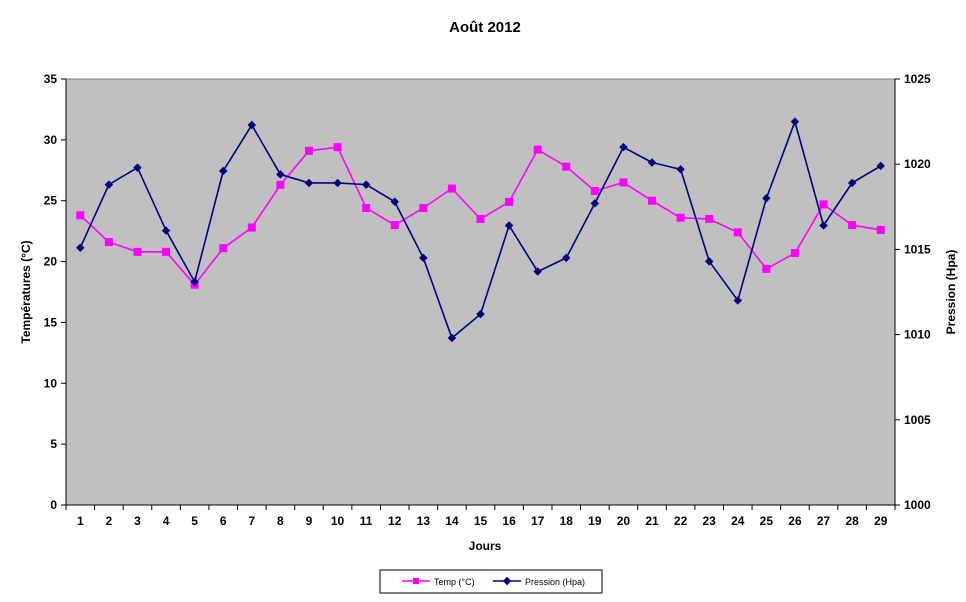  What do you see at coordinates (555, 582) in the screenshot?
I see `legend-pression-label: Pression (Hpa)` at bounding box center [555, 582].